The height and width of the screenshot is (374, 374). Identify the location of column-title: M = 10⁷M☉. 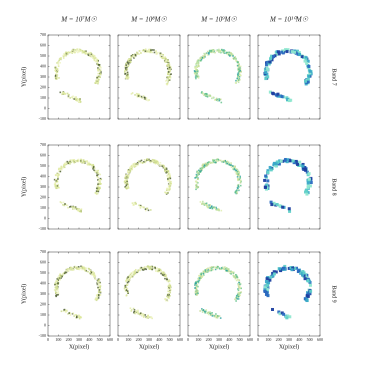
(78, 20).